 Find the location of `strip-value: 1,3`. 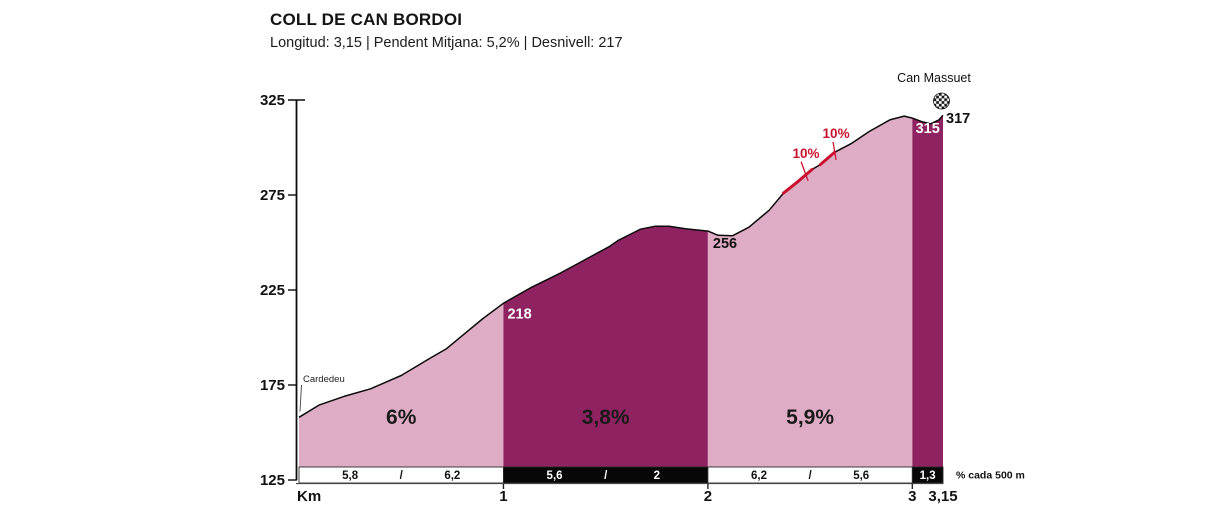

strip-value: 1,3 is located at coordinates (928, 476).